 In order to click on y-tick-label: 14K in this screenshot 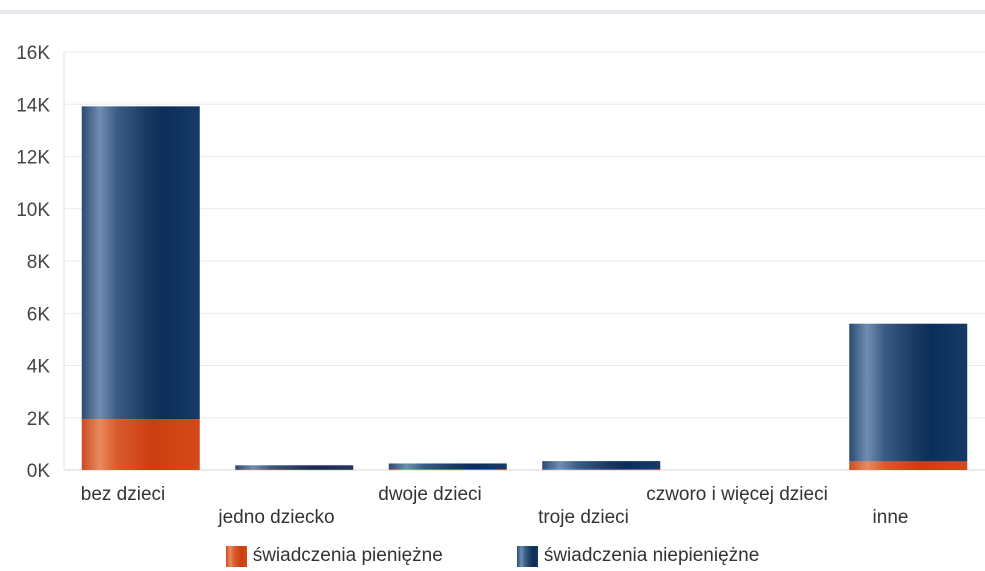, I will do `click(33, 105)`.